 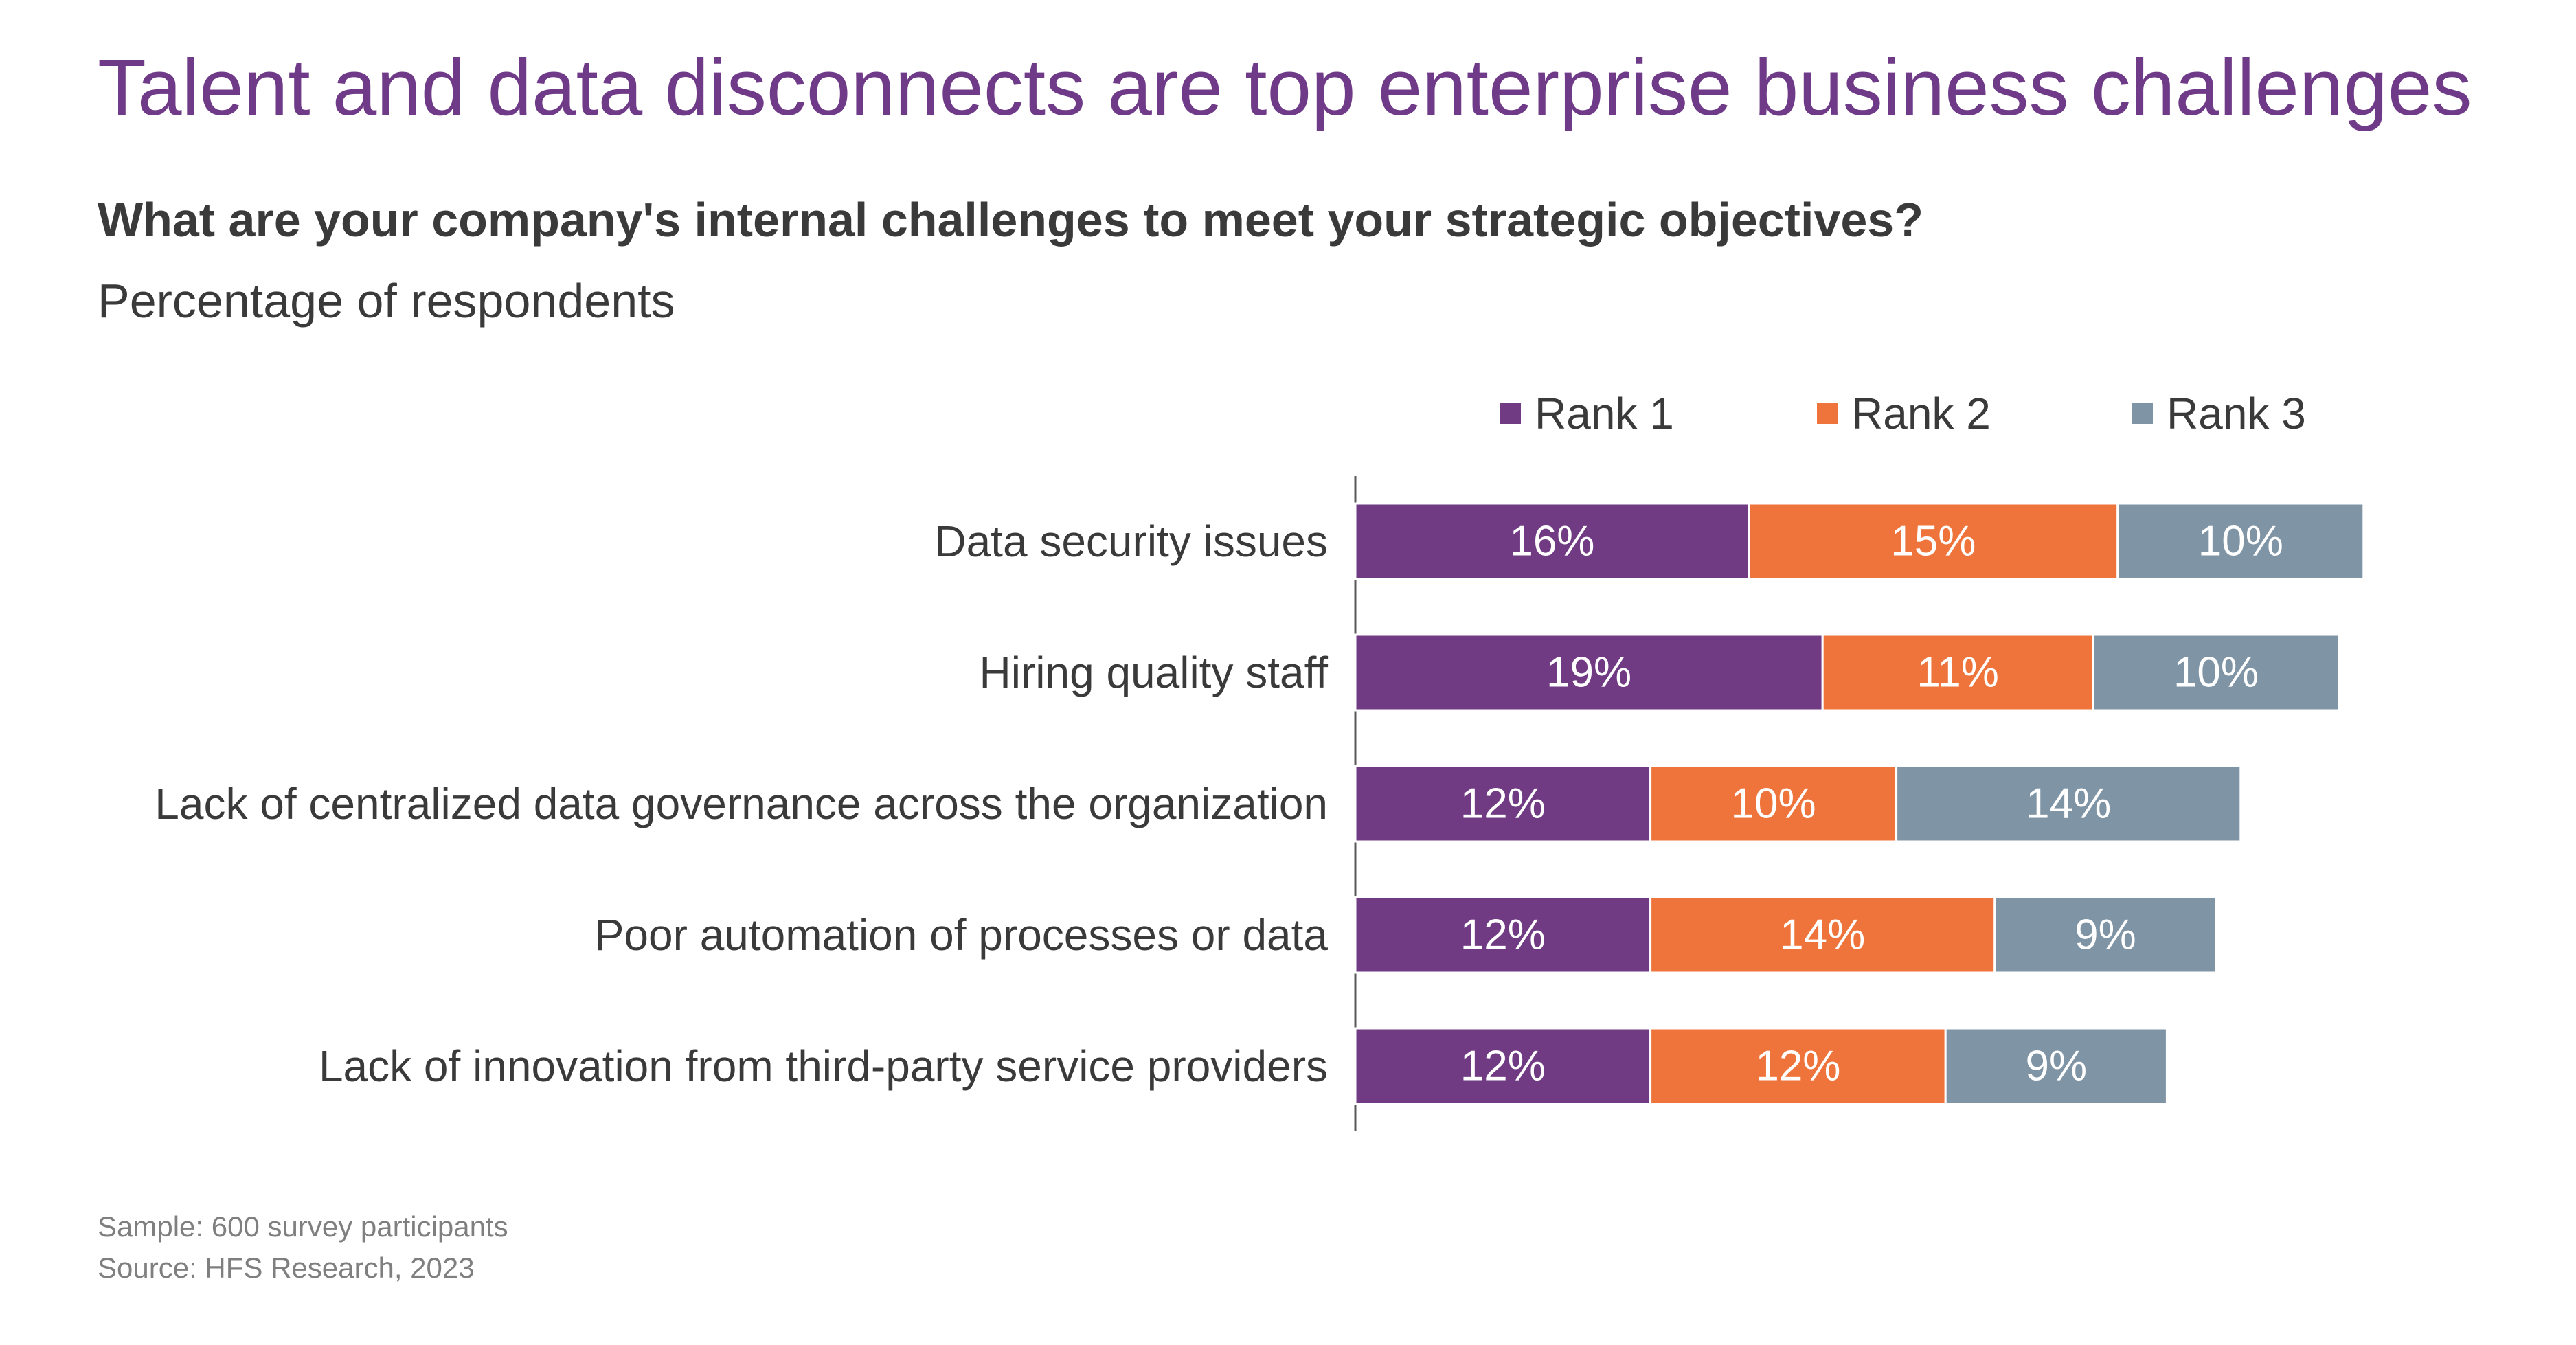 I want to click on bar-rank-1-hiring-quality-staff, so click(x=1589, y=672).